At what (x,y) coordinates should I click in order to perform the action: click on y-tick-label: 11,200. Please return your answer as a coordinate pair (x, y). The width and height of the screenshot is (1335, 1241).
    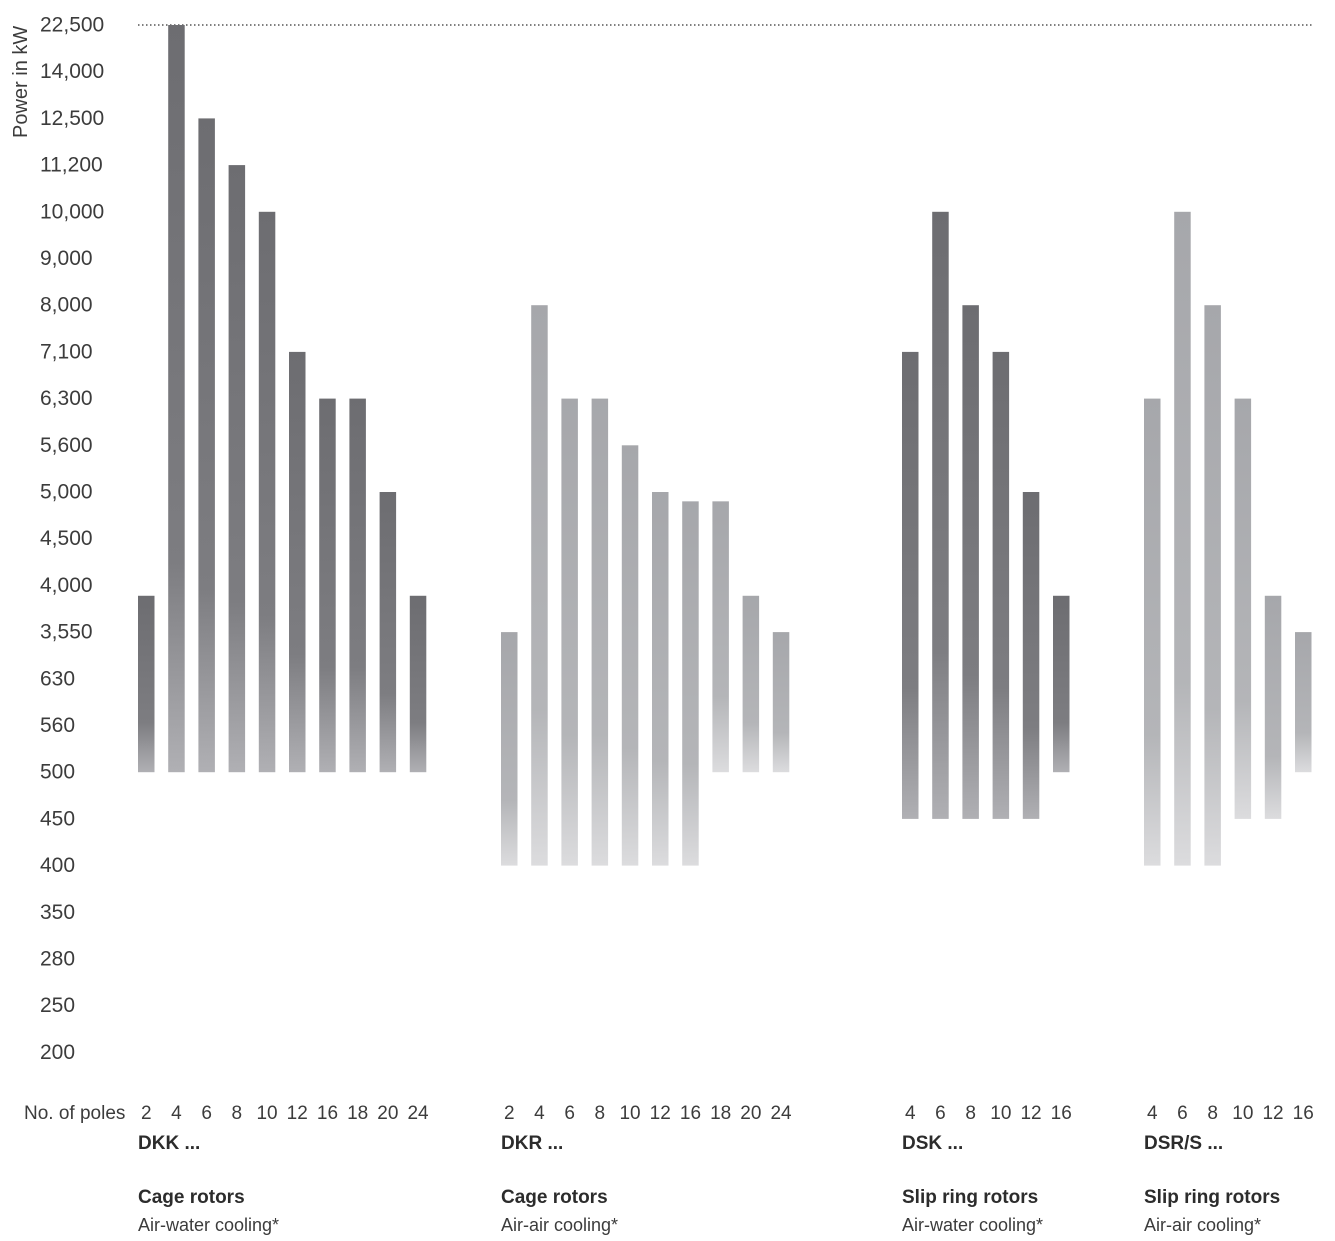
    Looking at the image, I should click on (71, 165).